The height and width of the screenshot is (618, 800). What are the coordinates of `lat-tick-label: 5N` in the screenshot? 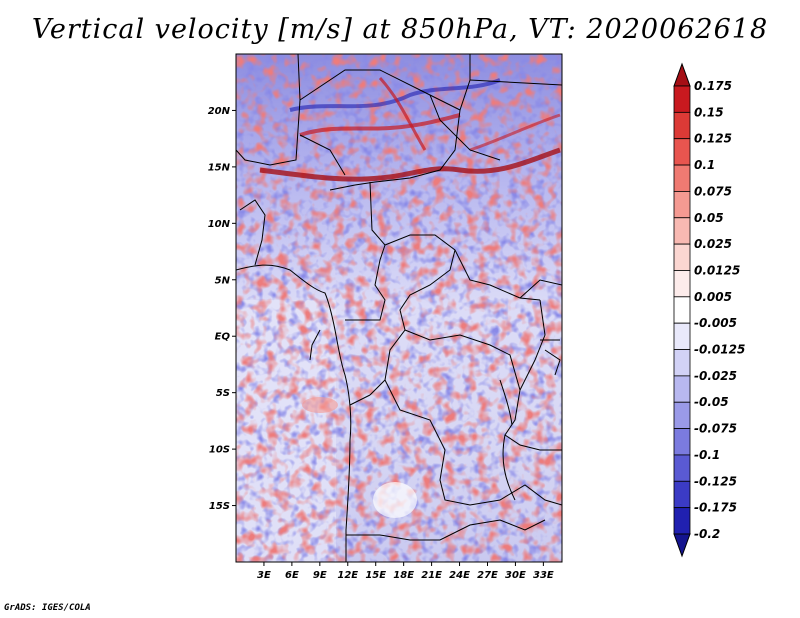 It's located at (223, 280).